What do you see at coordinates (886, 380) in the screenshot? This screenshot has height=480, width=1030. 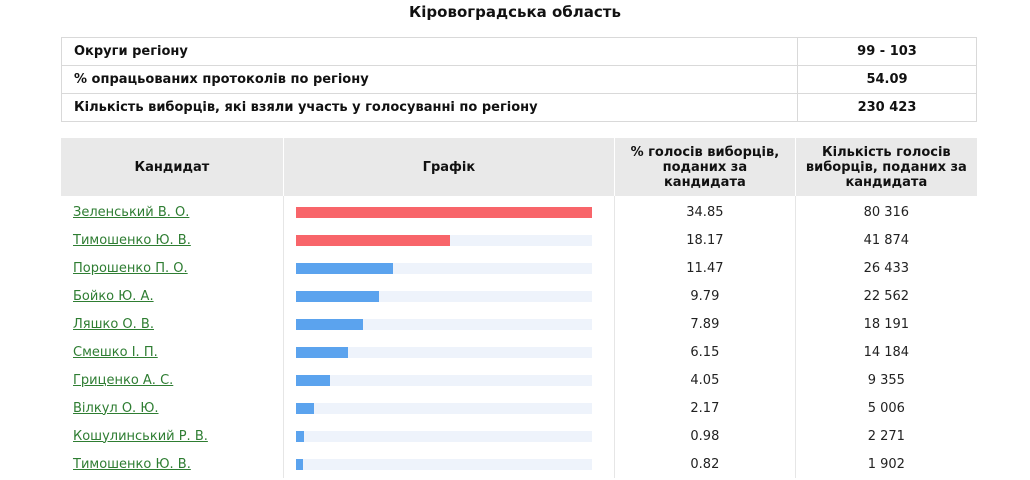 I see `votes-cell: 9 355` at bounding box center [886, 380].